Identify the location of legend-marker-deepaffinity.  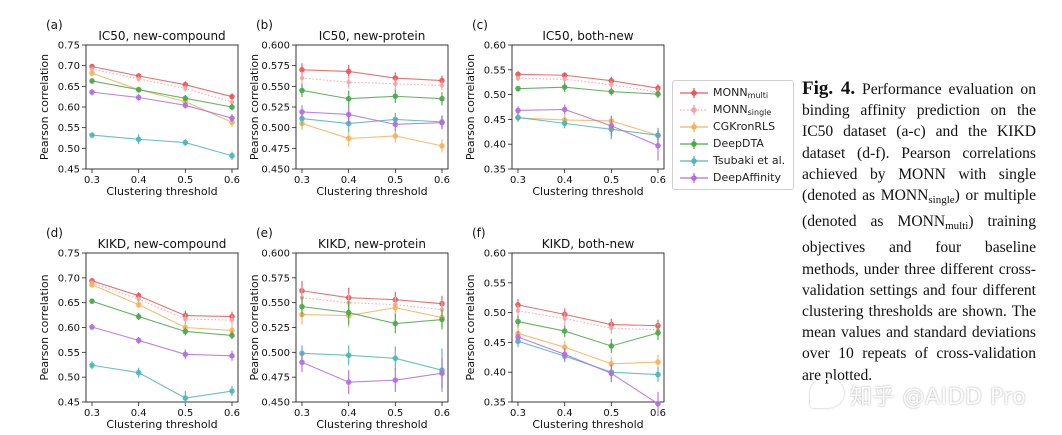
(694, 178).